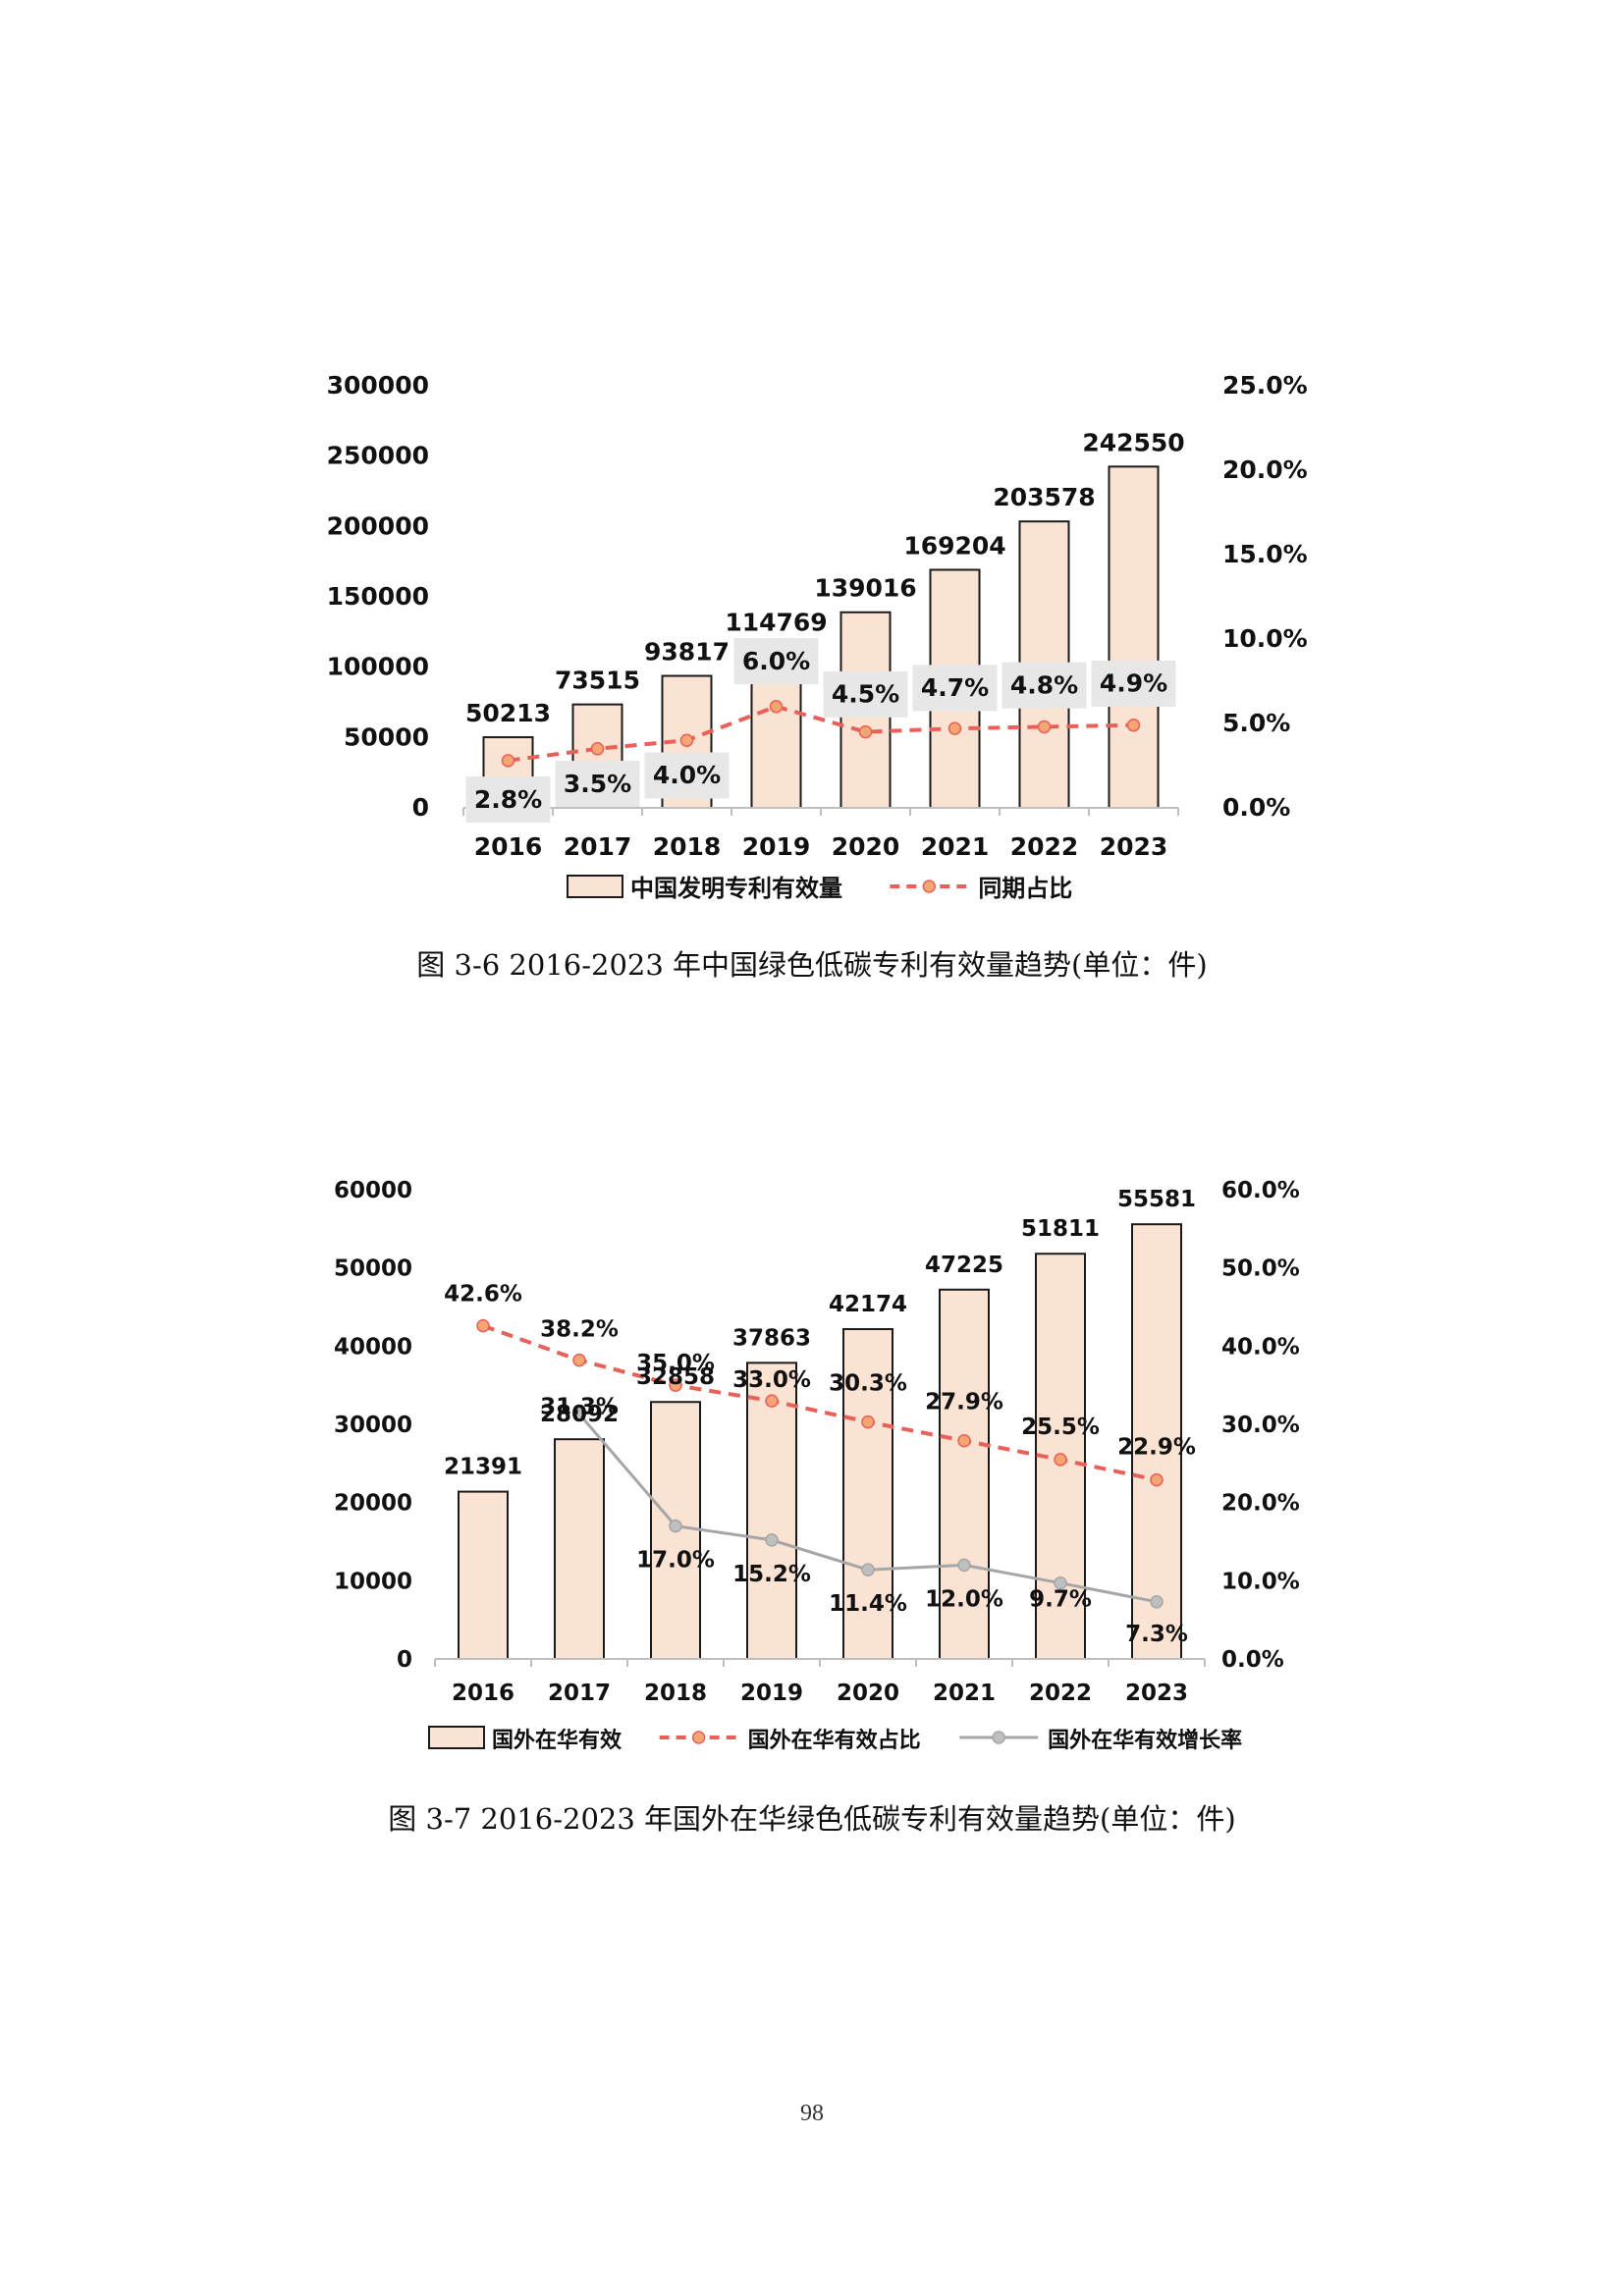 The width and height of the screenshot is (1624, 2296). What do you see at coordinates (1025, 888) in the screenshot?
I see `legend-label: 同期占比` at bounding box center [1025, 888].